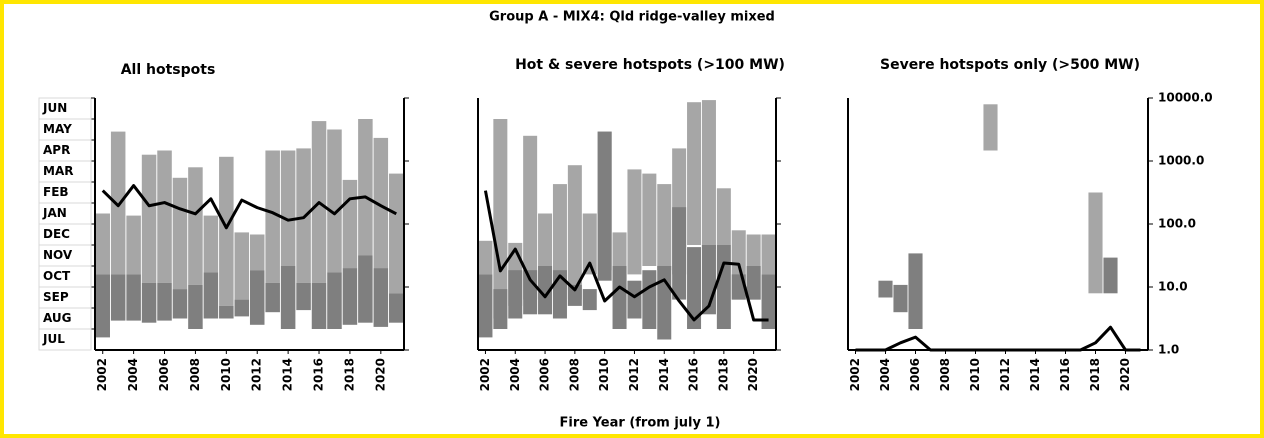 This screenshot has height=438, width=1264. What do you see at coordinates (56, 234) in the screenshot?
I see `y-category-label: DEC` at bounding box center [56, 234].